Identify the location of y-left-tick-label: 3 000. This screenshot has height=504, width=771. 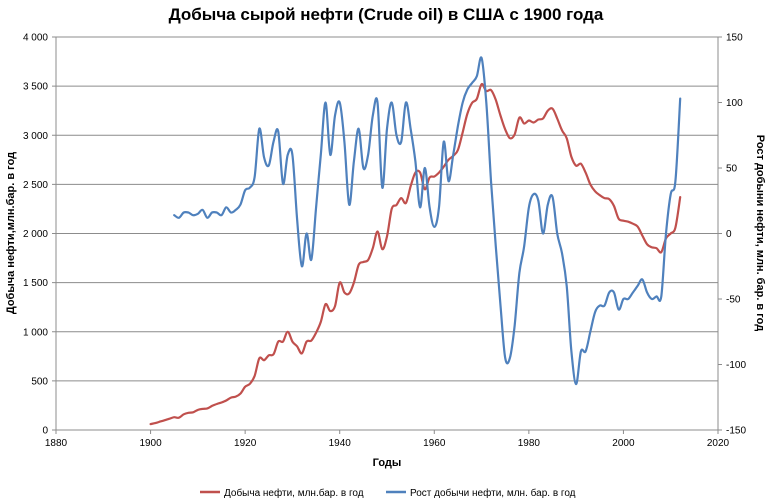
(35, 136).